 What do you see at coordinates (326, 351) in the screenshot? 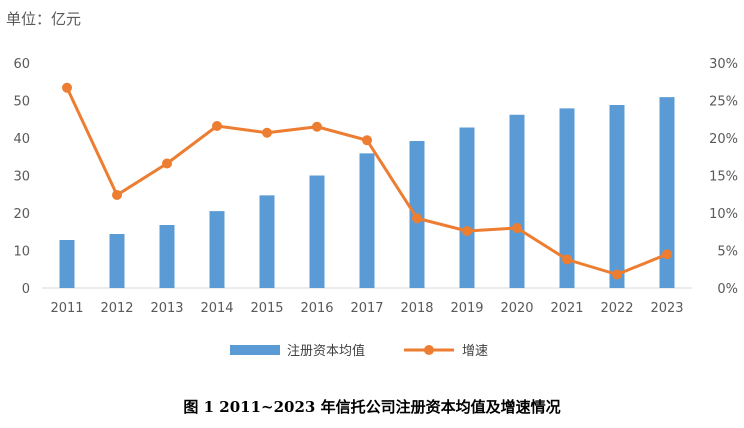
I see `legend-bar-label: 注册资本均值` at bounding box center [326, 351].